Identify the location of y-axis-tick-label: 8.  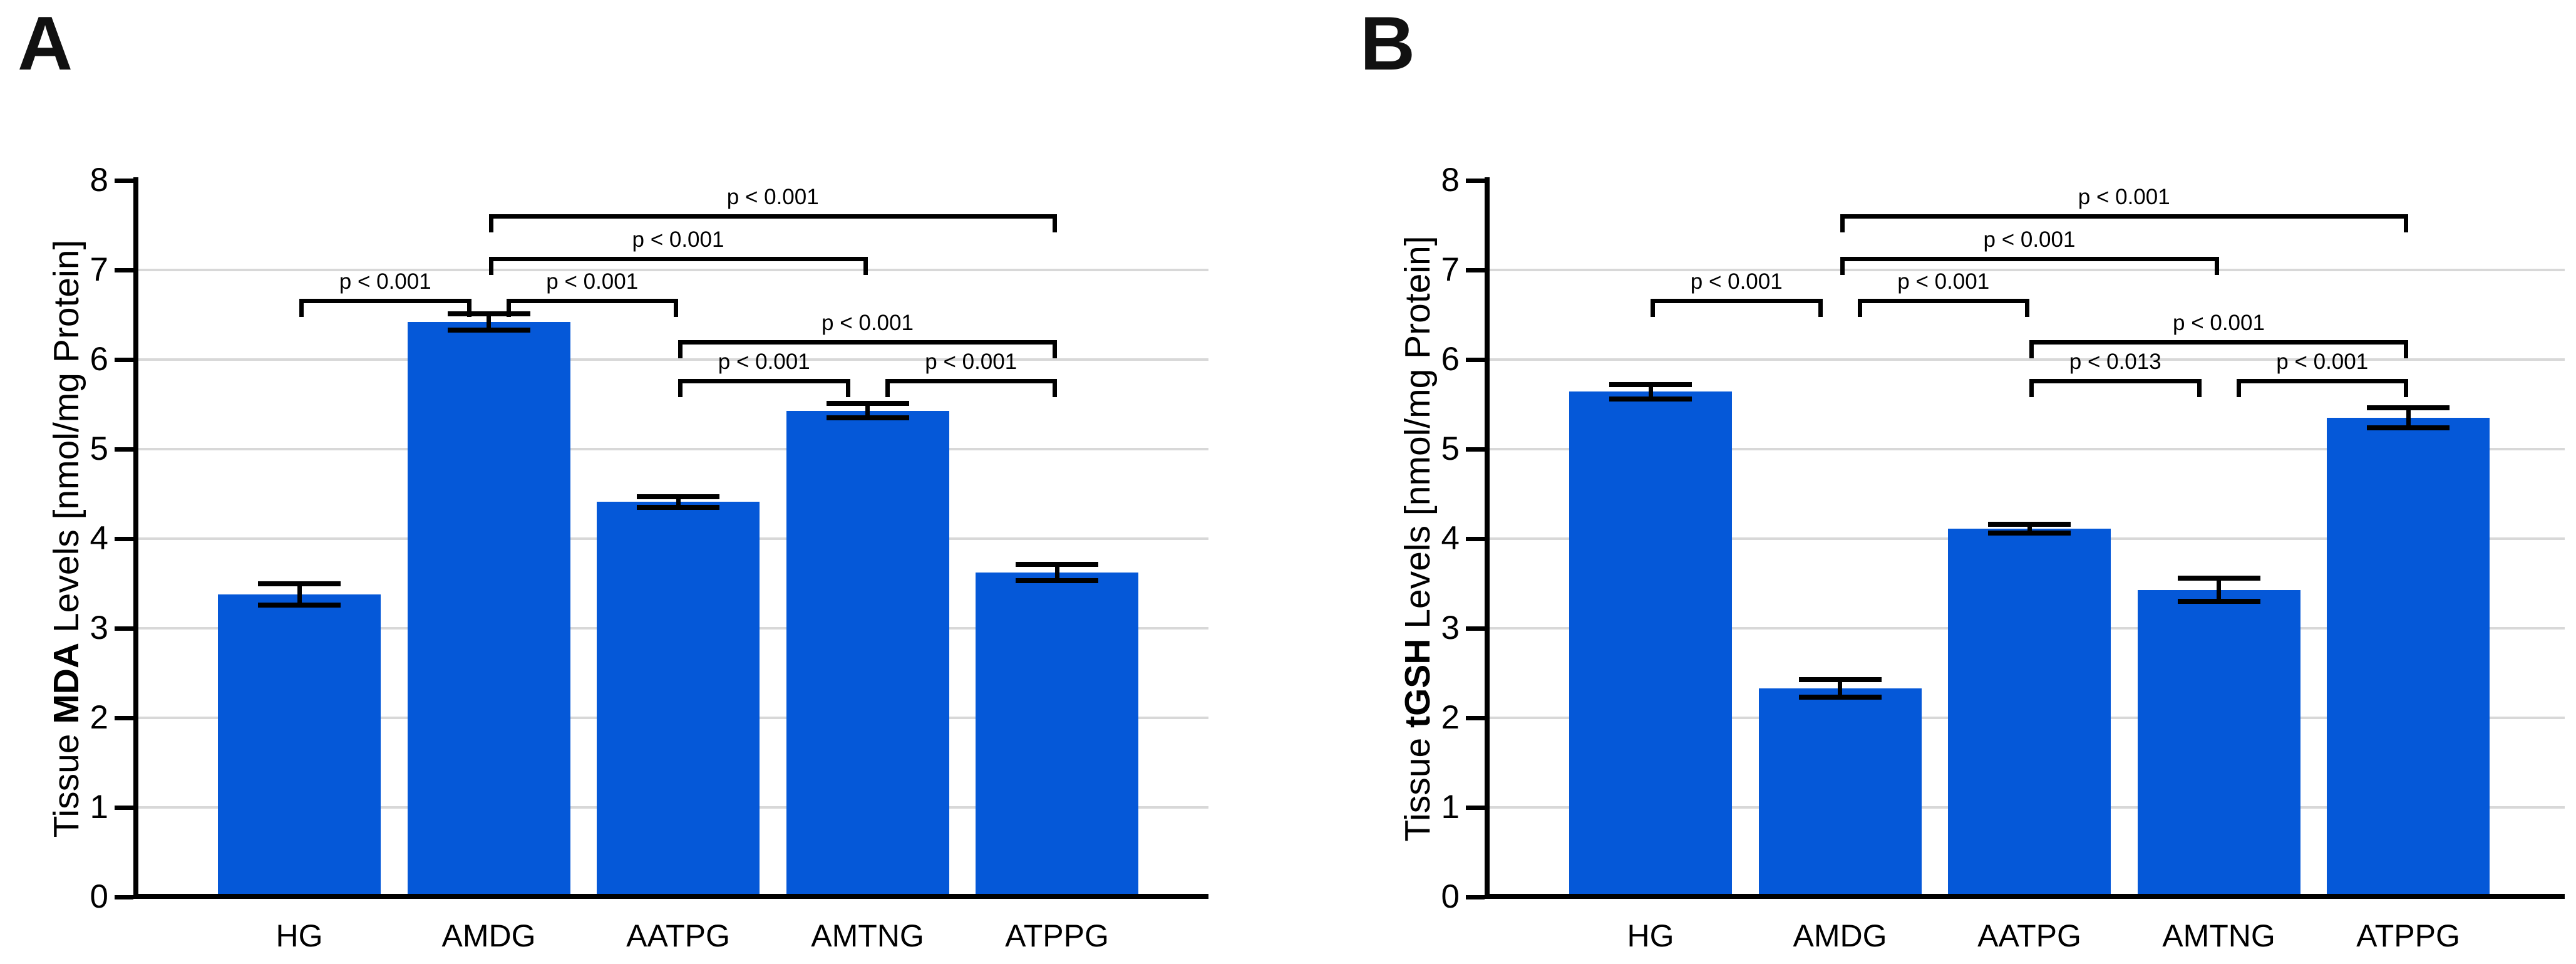
(99, 180).